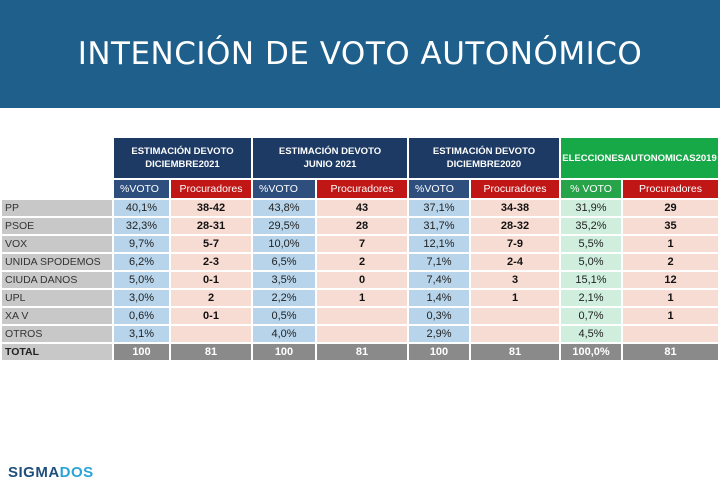 This screenshot has width=720, height=481. Describe the element at coordinates (591, 208) in the screenshot. I see `vote-pct-cell: 31,9%` at that location.